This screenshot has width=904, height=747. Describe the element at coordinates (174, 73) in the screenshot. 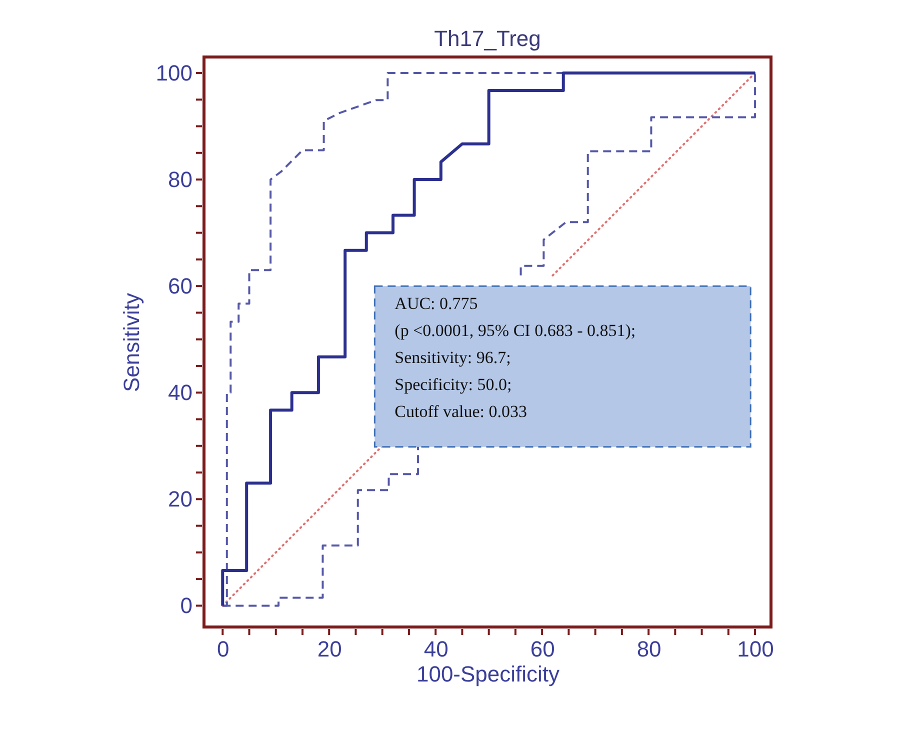

I see `y-tick-label: 100` at that location.